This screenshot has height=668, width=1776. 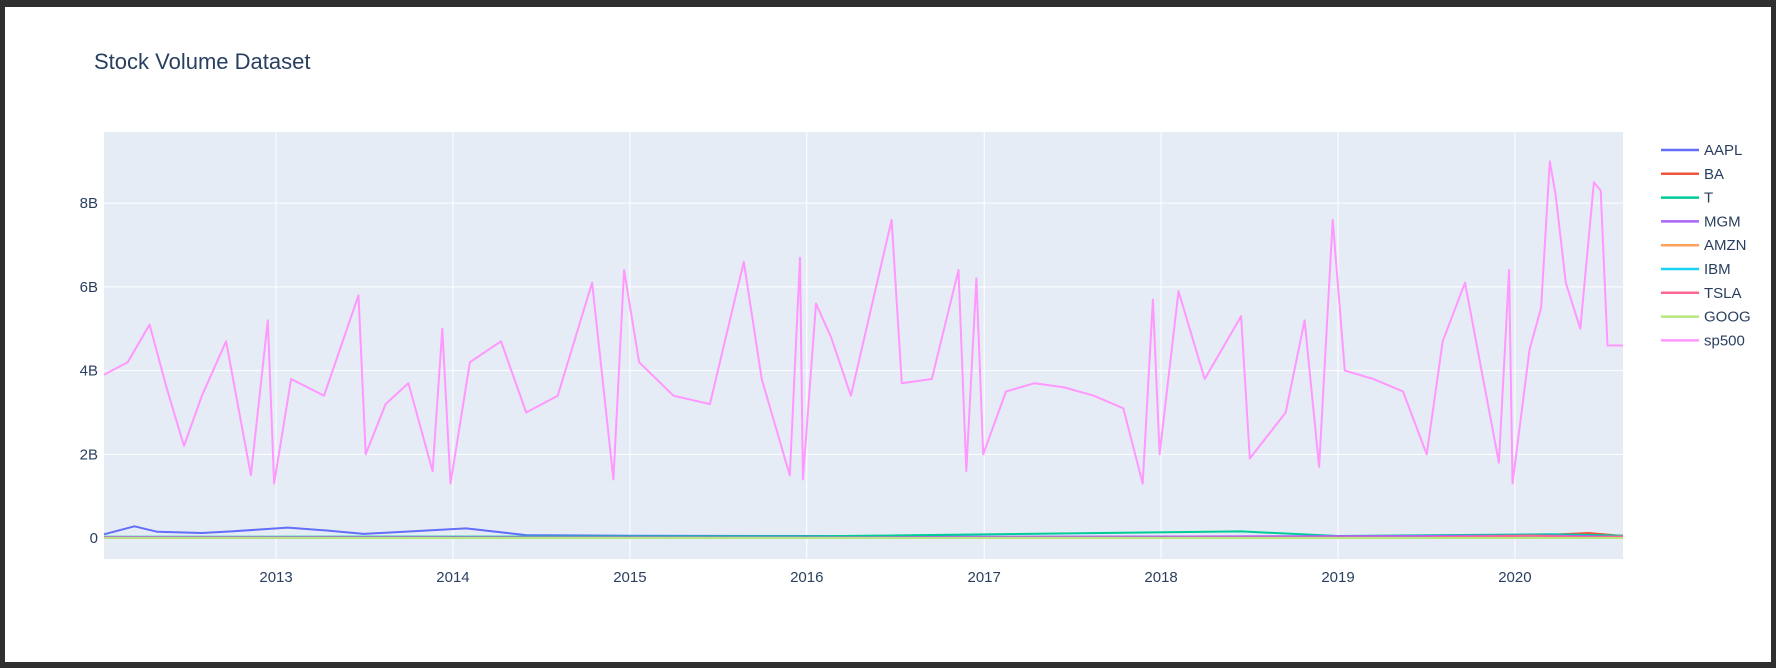 What do you see at coordinates (89, 203) in the screenshot?
I see `y-tick-label: 8B` at bounding box center [89, 203].